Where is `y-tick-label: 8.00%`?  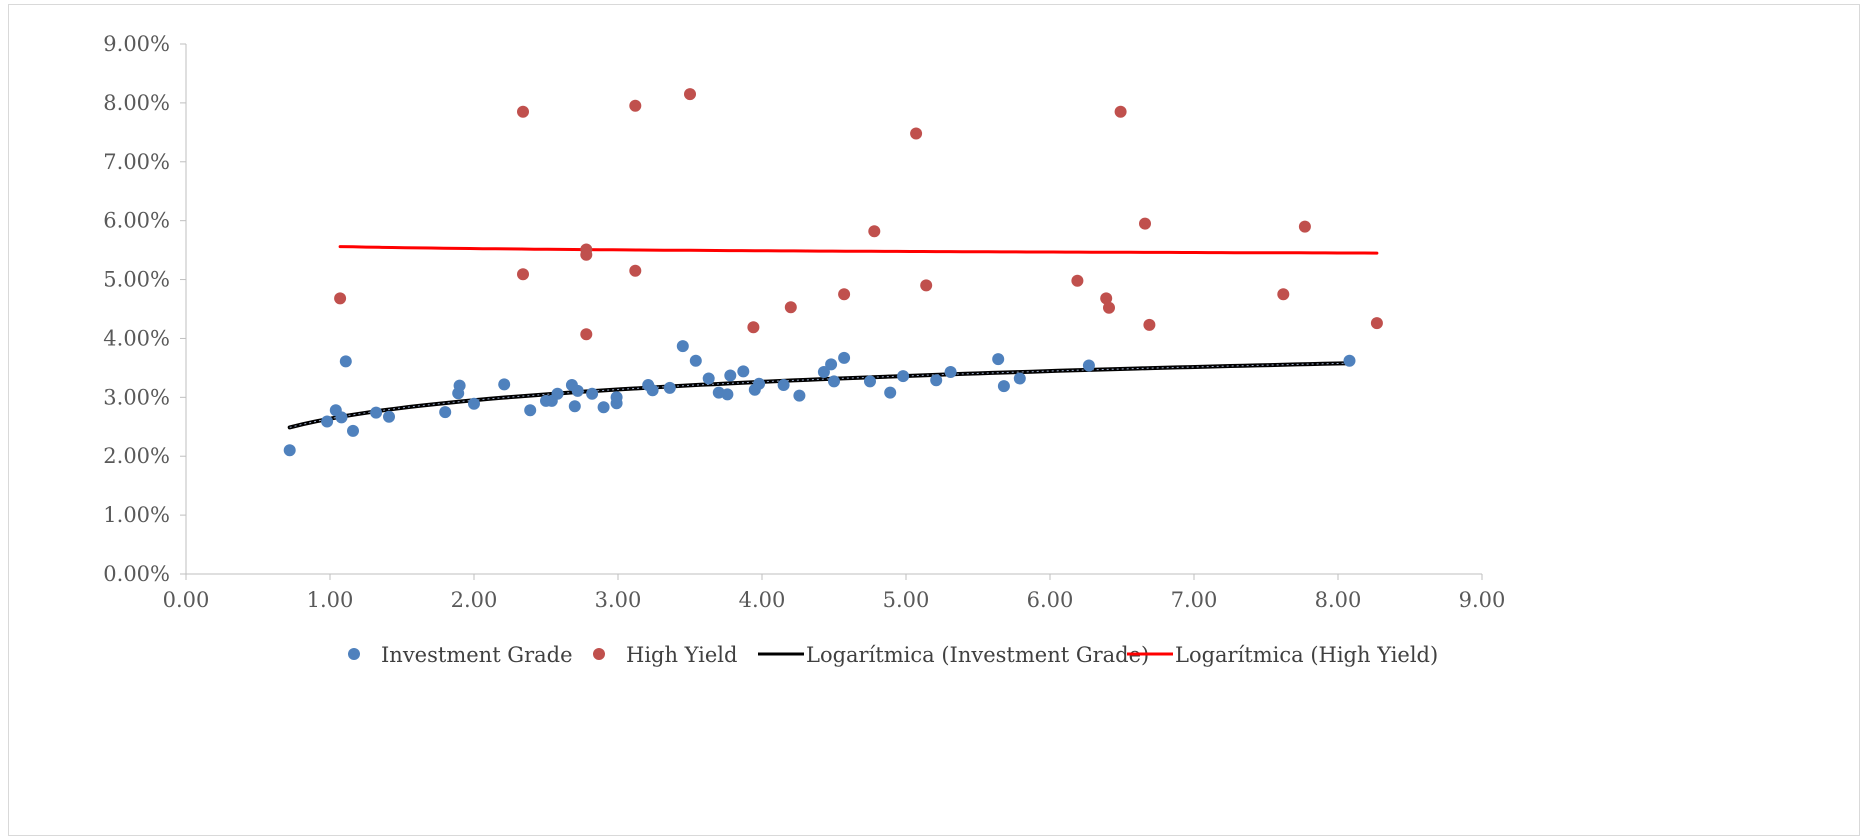 y-tick-label: 8.00% is located at coordinates (136, 103).